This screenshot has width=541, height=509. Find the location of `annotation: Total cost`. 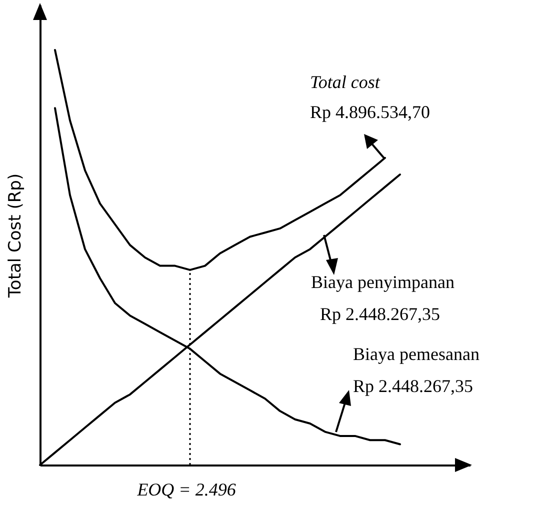

annotation: Total cost is located at coordinates (345, 82).